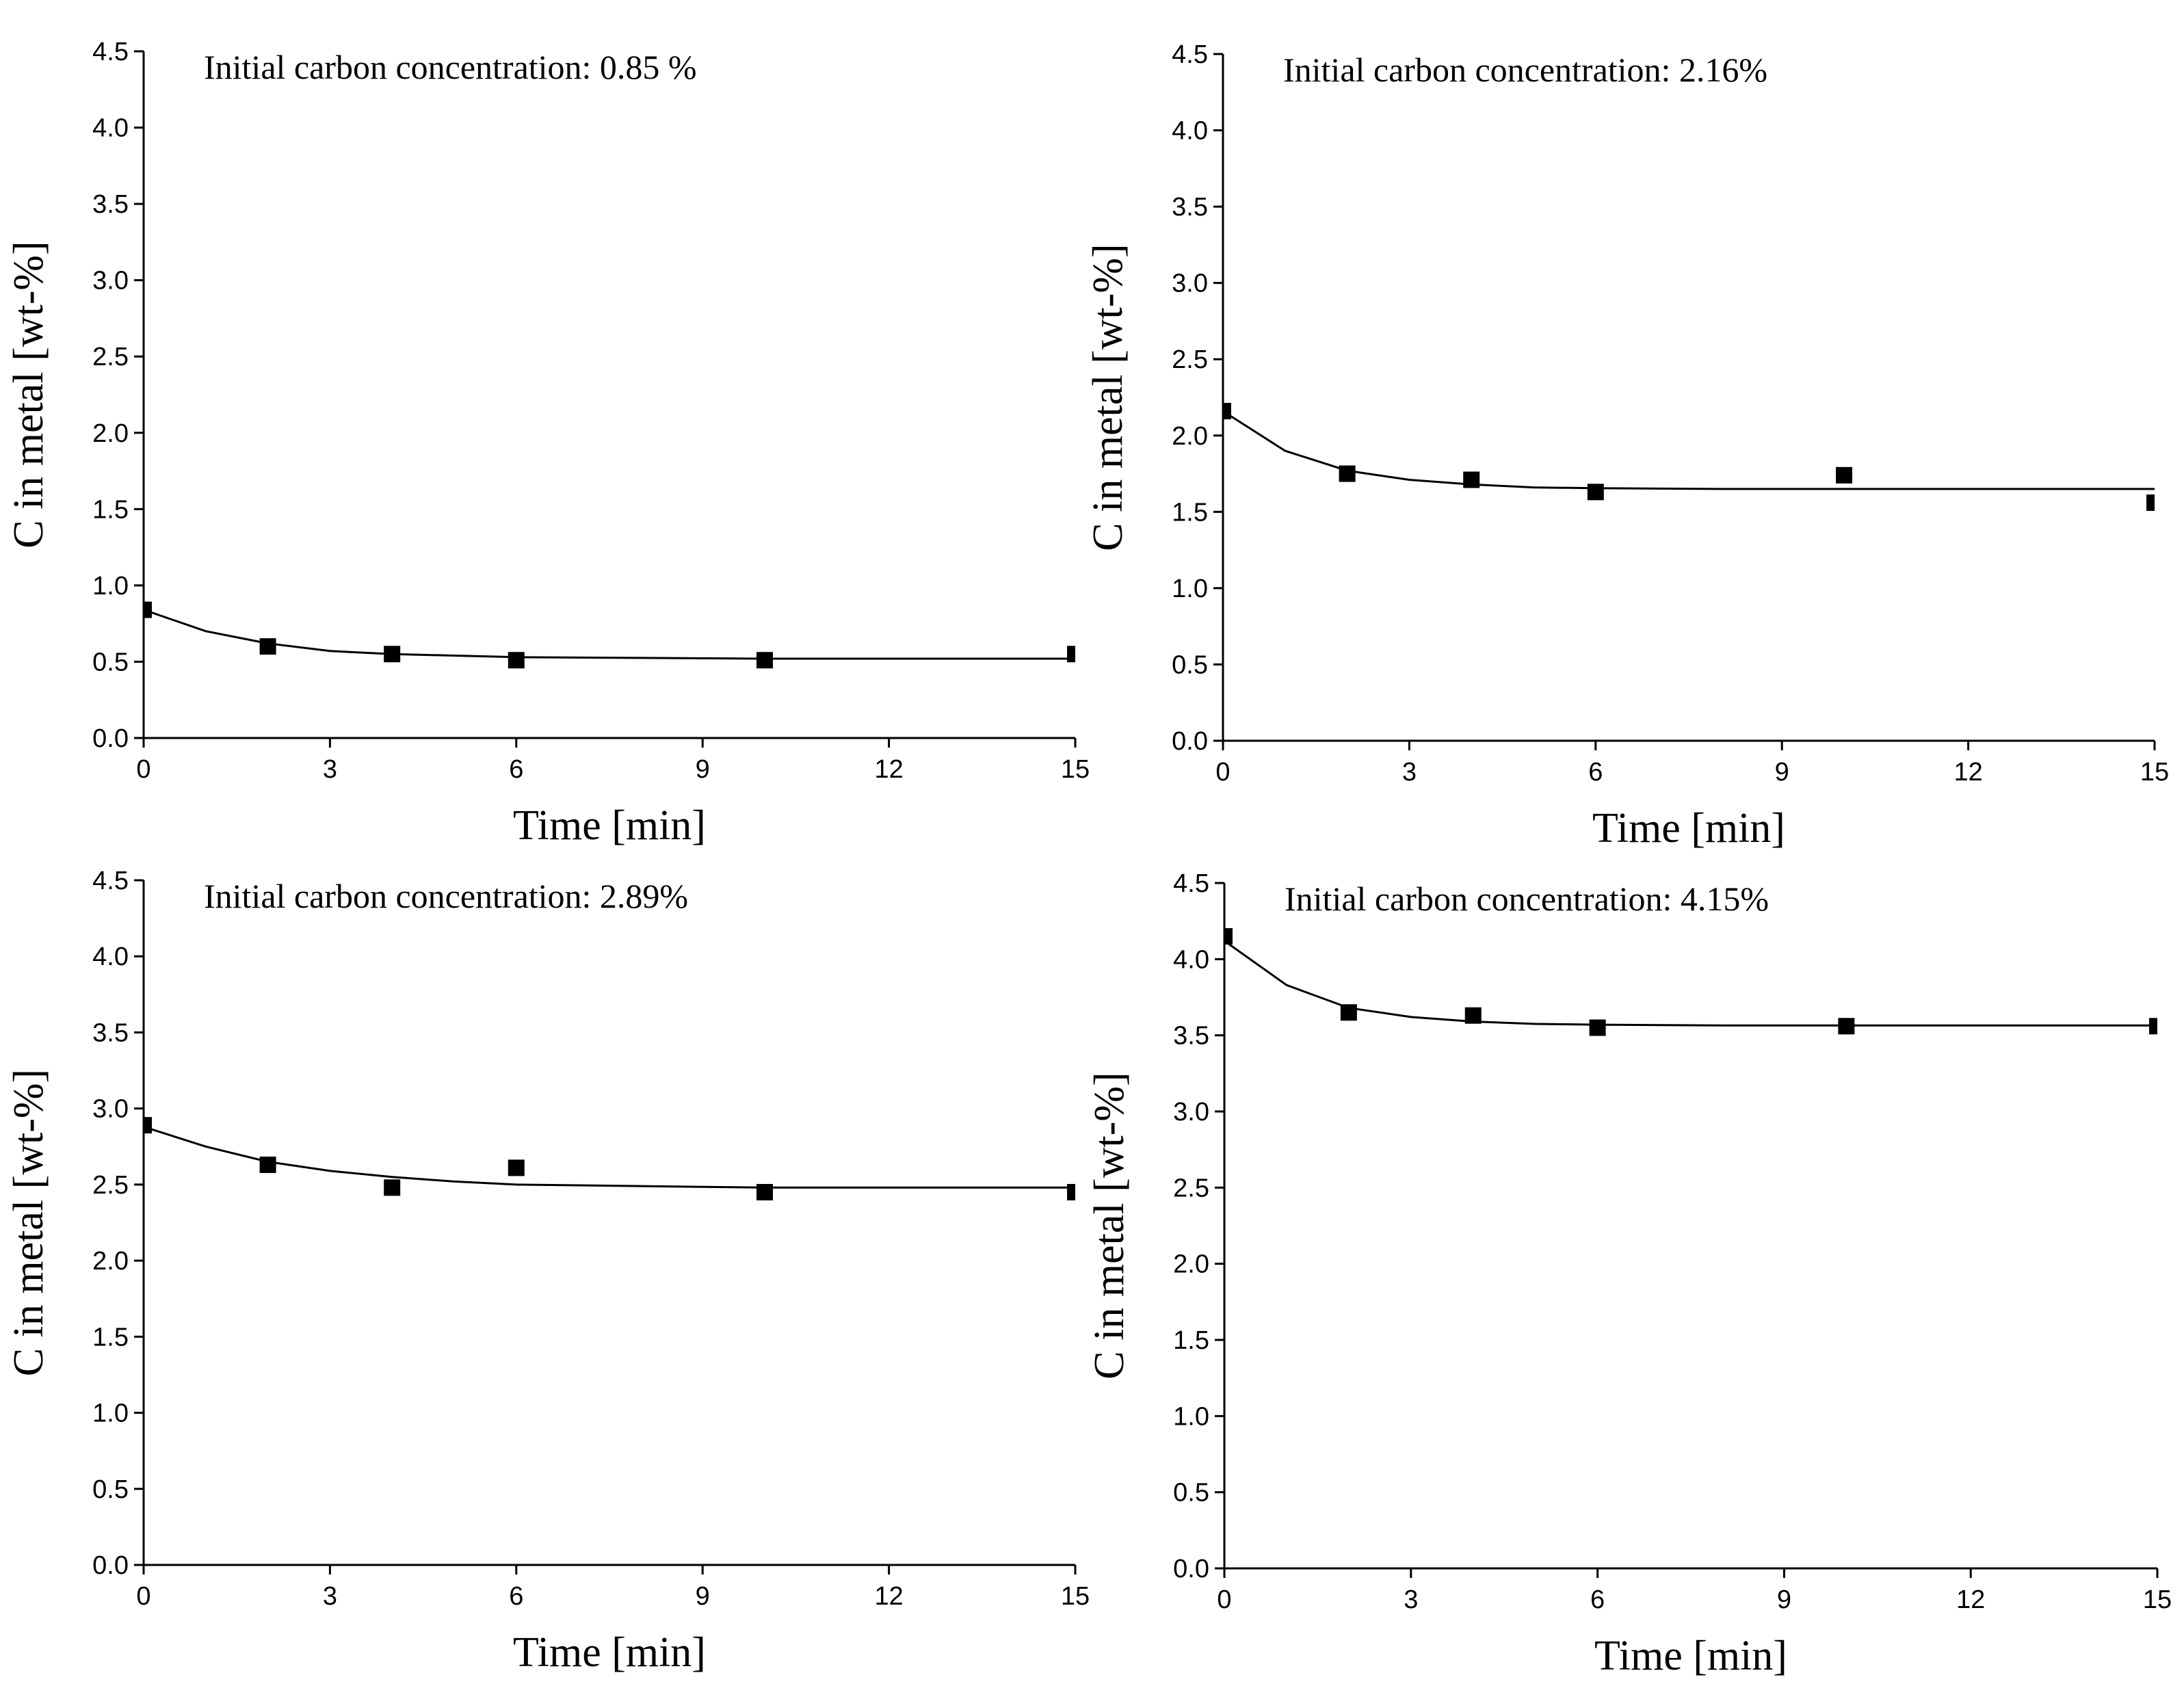 The image size is (2184, 1699). Describe the element at coordinates (1527, 899) in the screenshot. I see `annotation: Initial carbon concentration: 4.15%` at that location.